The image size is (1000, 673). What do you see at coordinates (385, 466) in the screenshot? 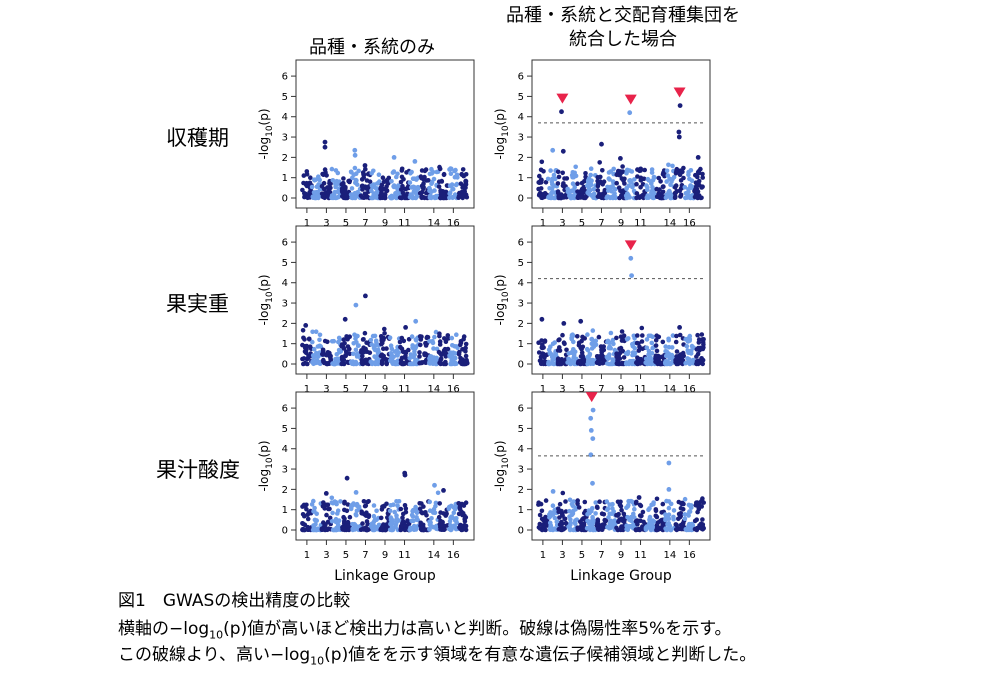
I see `plot-frame` at bounding box center [385, 466].